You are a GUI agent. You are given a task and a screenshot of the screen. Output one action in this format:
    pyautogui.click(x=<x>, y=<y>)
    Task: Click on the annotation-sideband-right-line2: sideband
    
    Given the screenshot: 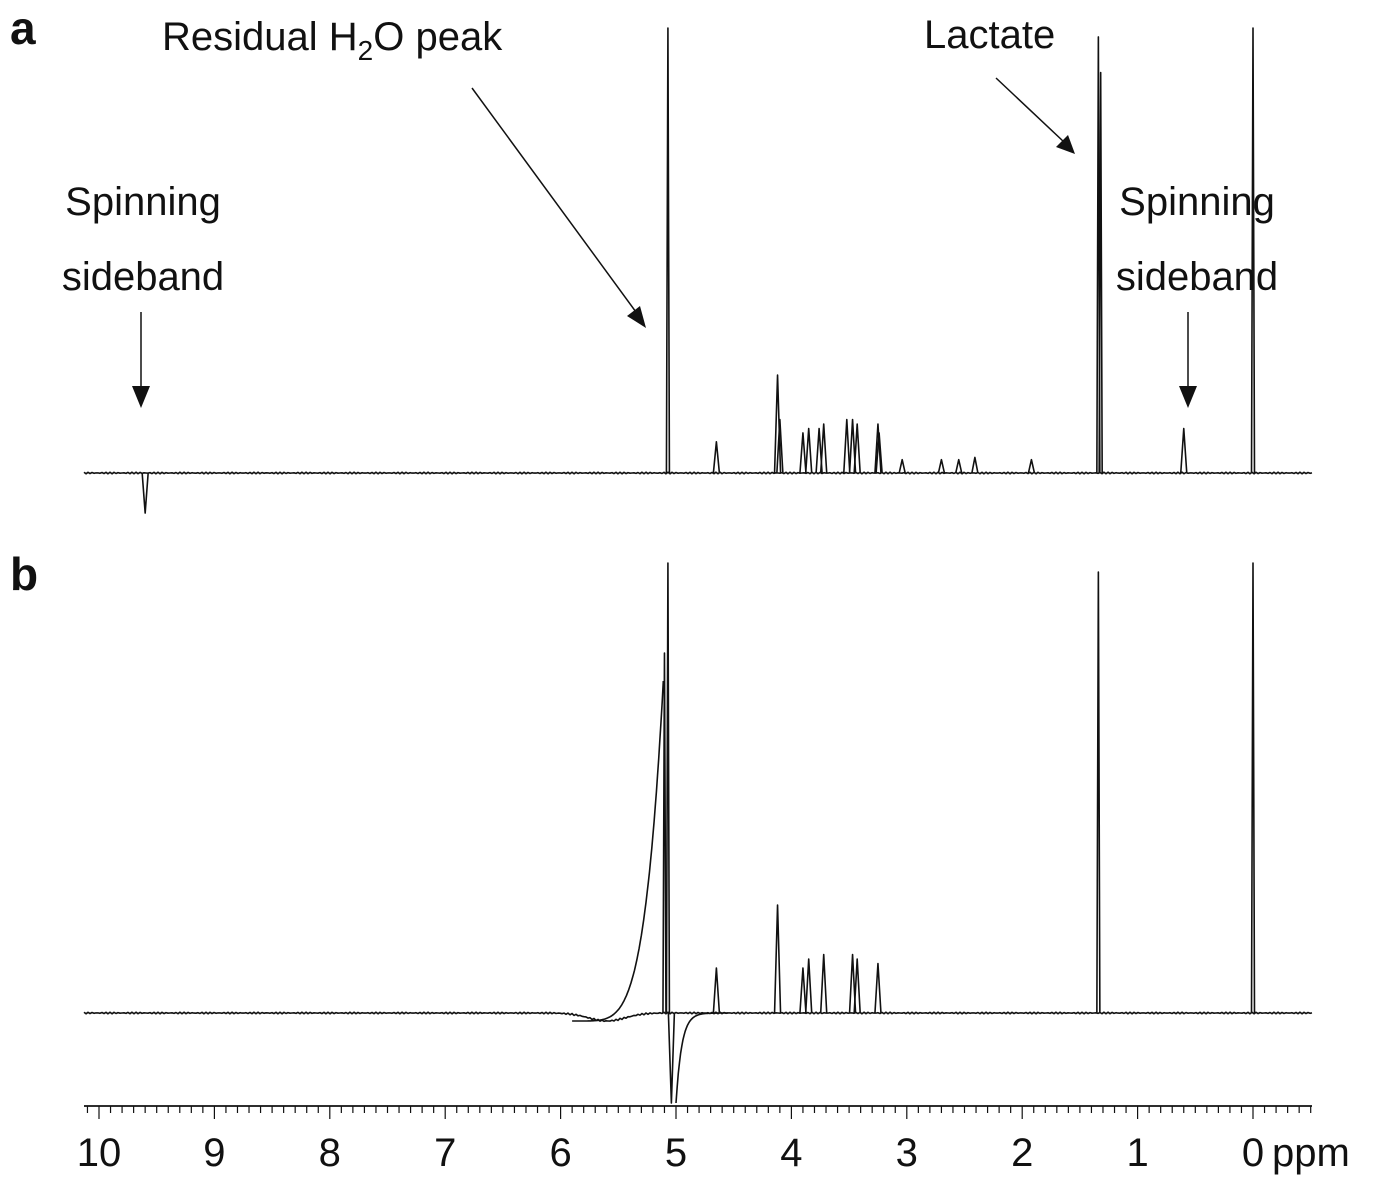 What is the action you would take?
    pyautogui.click(x=1197, y=277)
    